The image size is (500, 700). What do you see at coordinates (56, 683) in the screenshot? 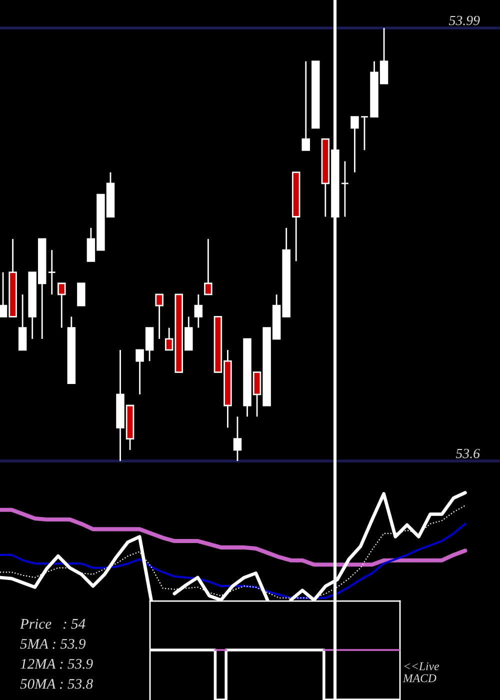
I see `text: 50MA : 53.8` at bounding box center [56, 683].